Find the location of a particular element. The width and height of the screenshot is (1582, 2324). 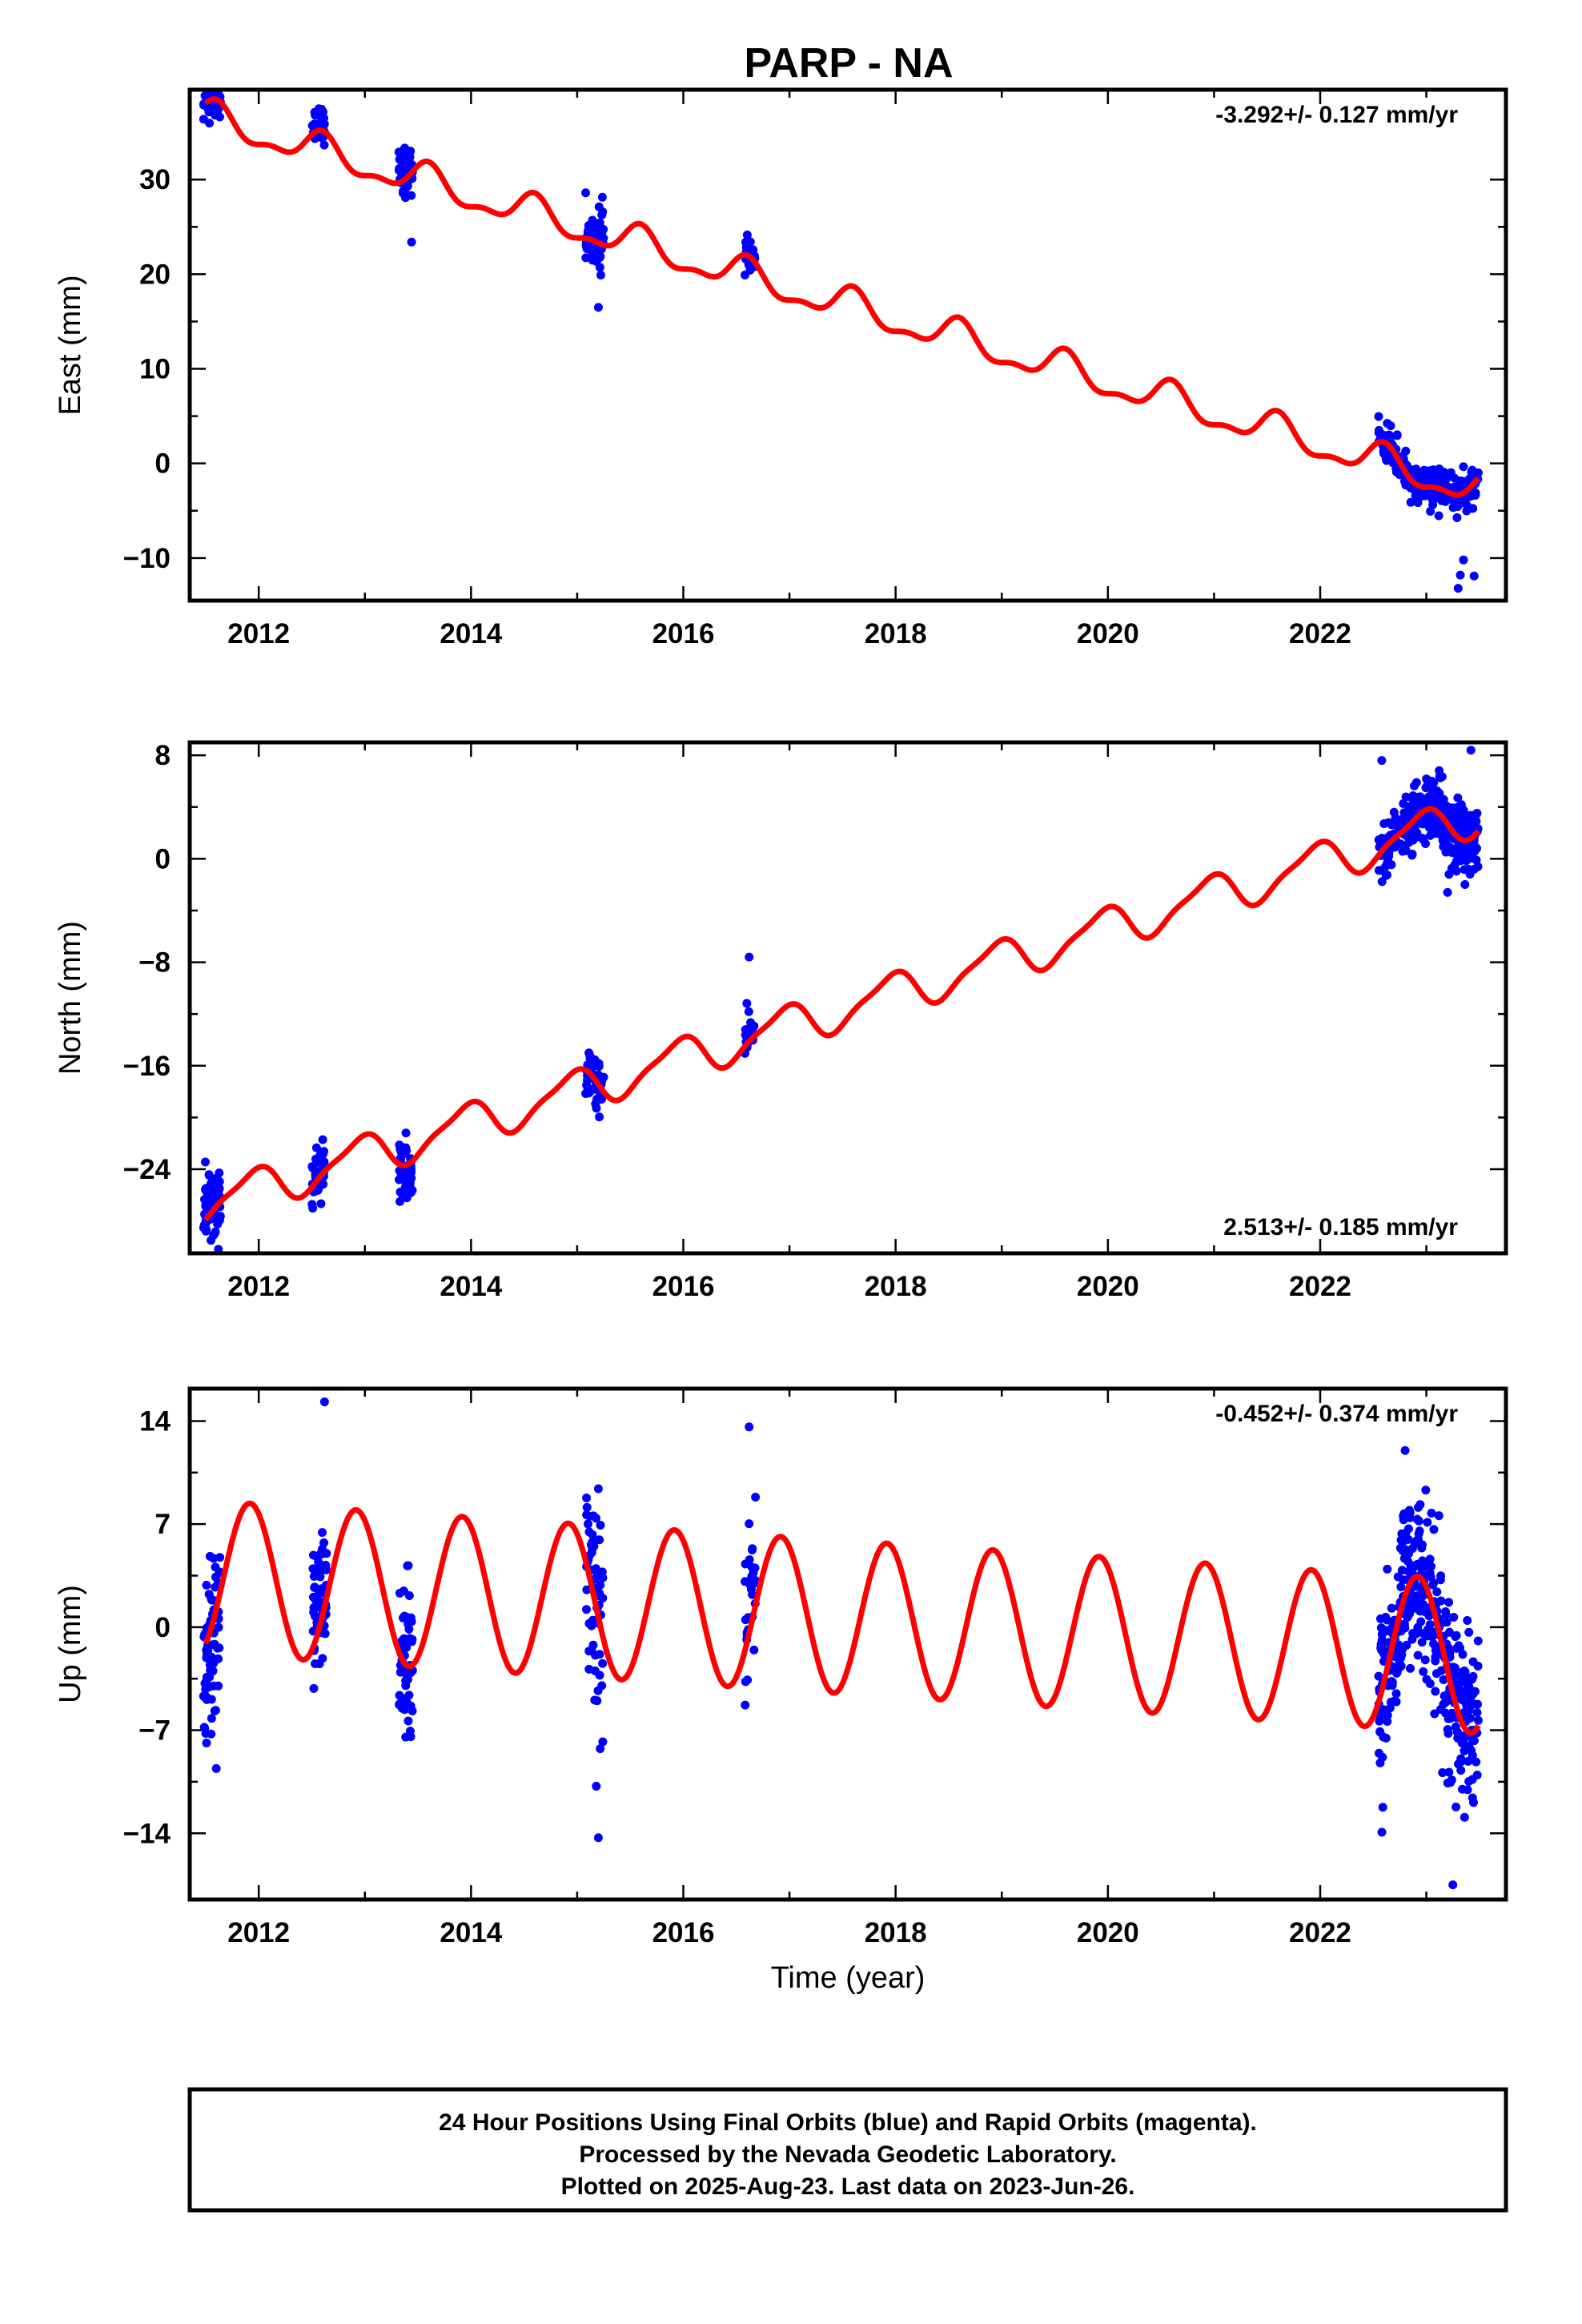

footer-border is located at coordinates (847, 2150).